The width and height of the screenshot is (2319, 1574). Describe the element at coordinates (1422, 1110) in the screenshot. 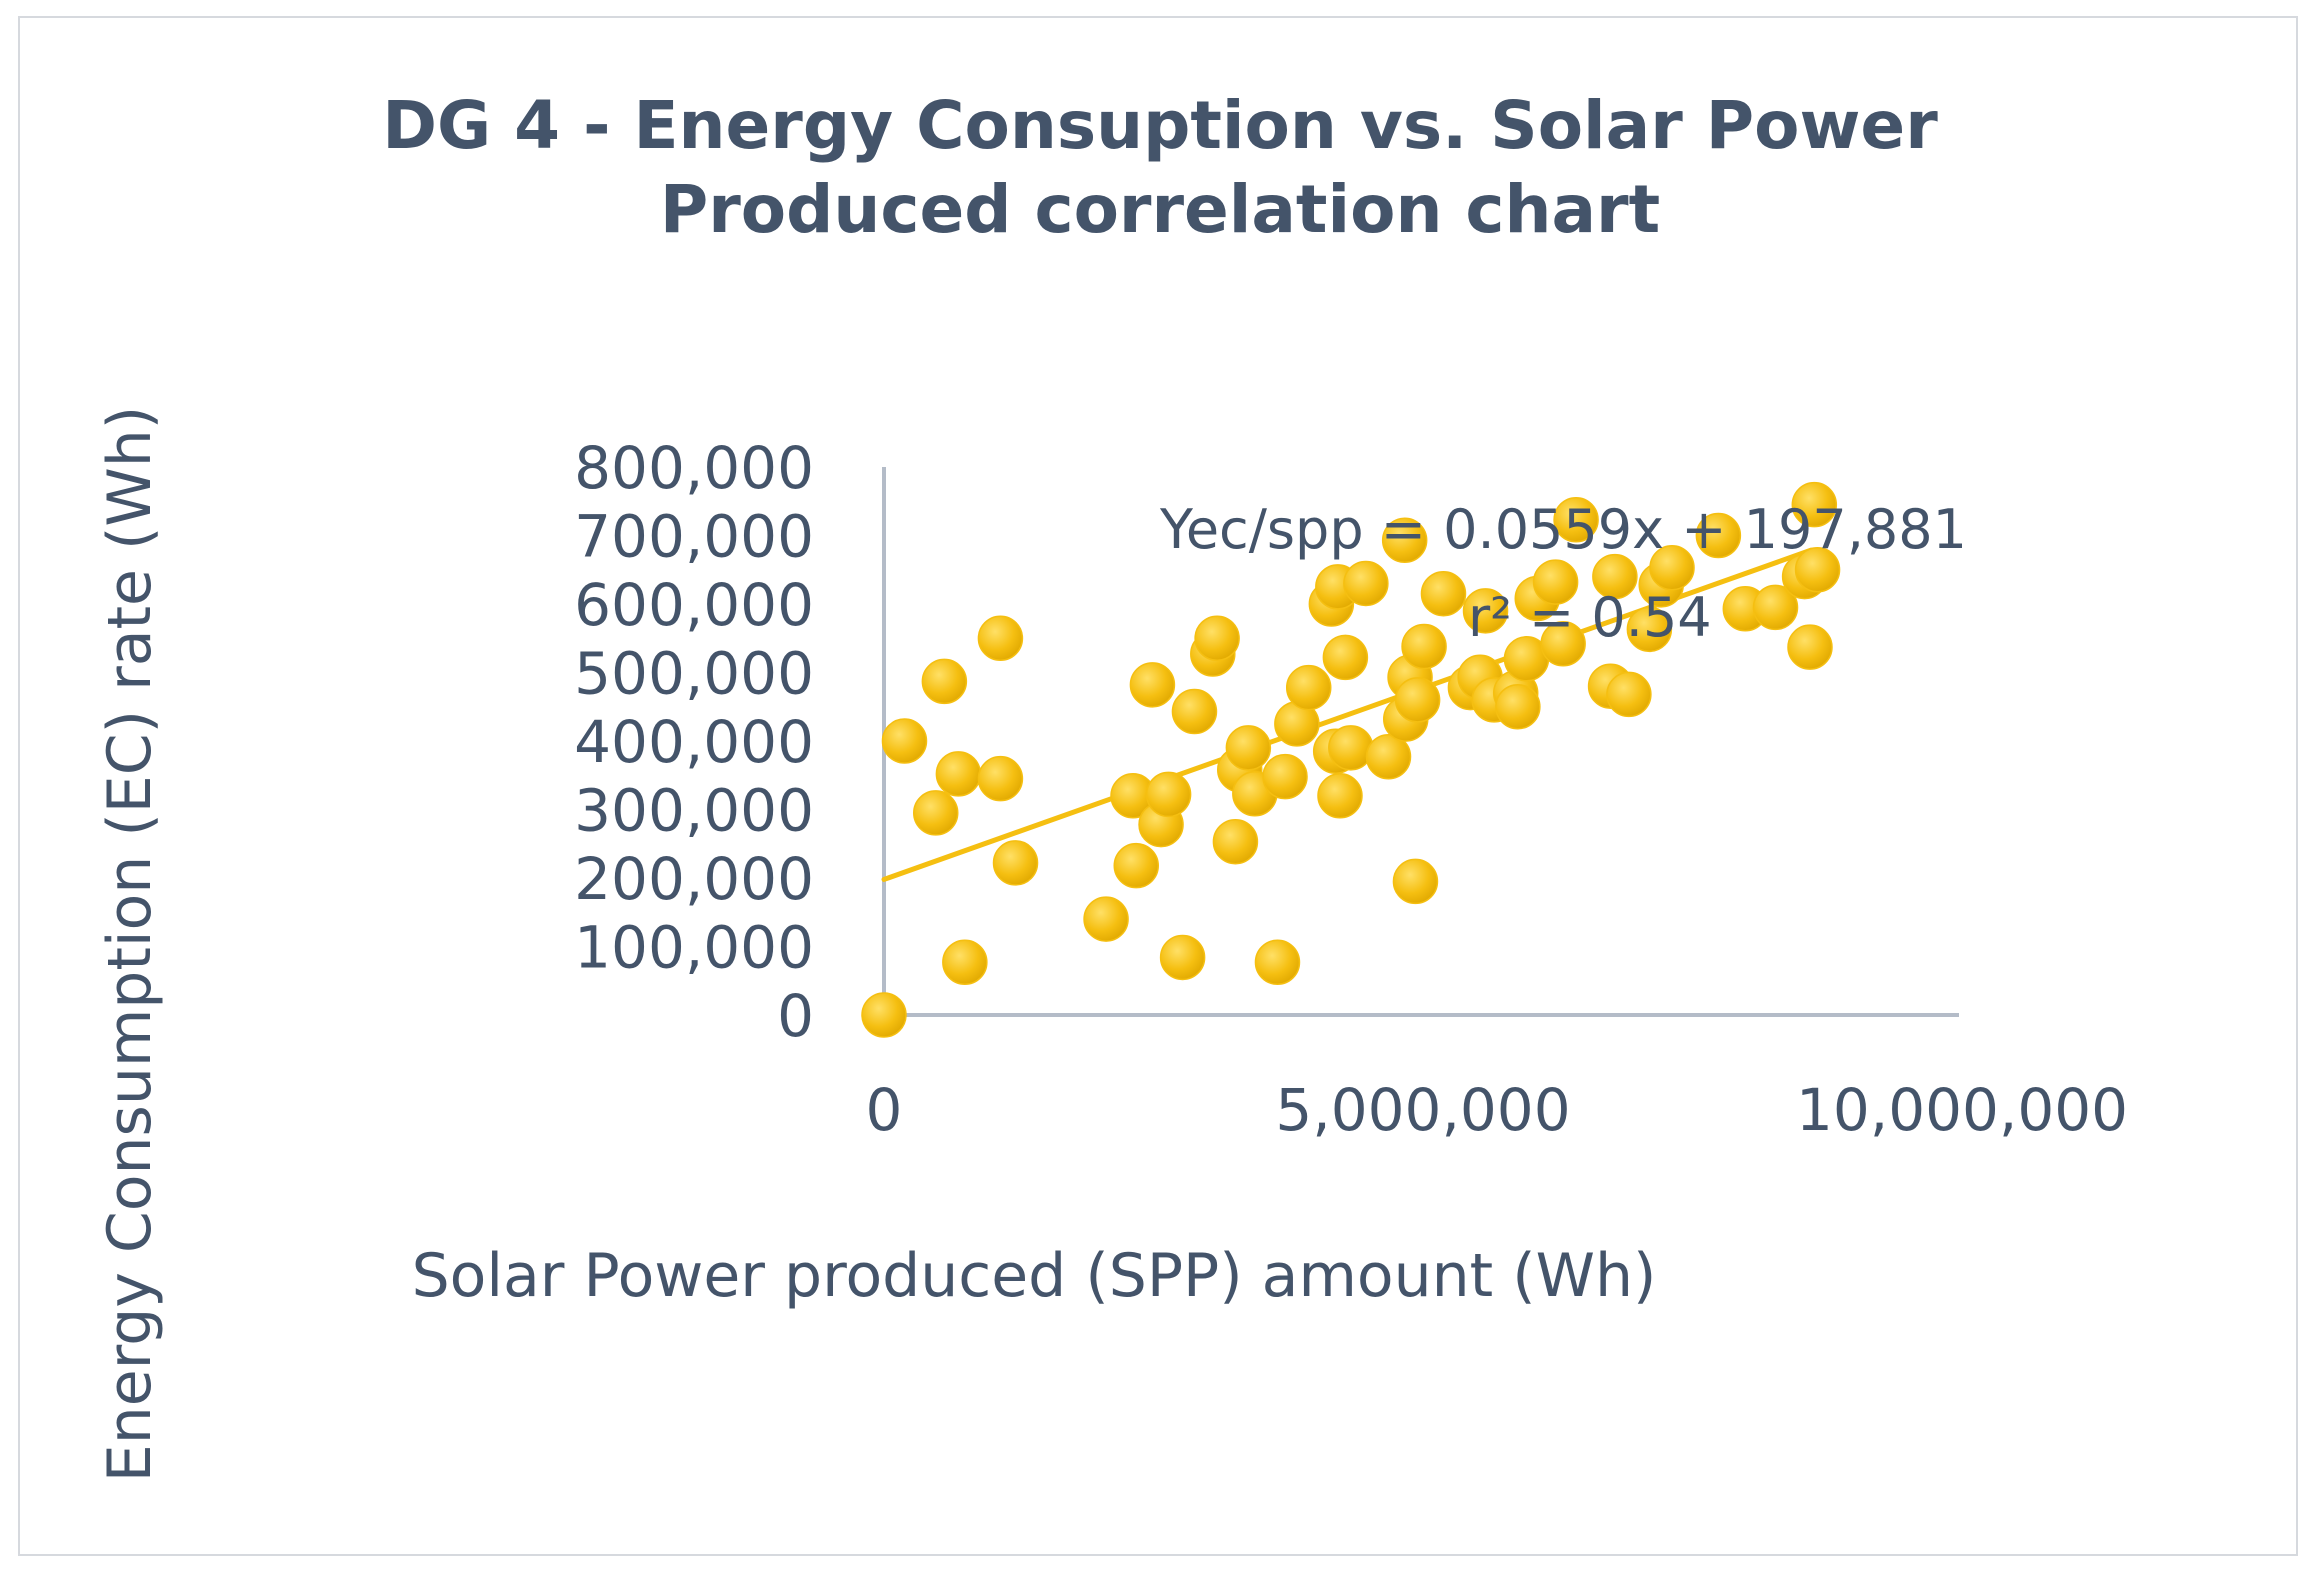

I see `x-tick-label: 5,000,000` at that location.